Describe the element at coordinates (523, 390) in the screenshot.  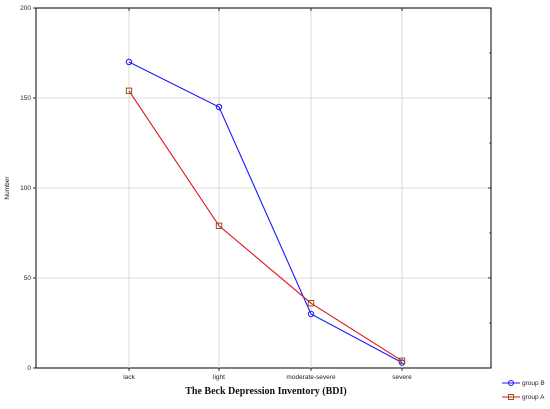
I see `legend: group B group A` at that location.